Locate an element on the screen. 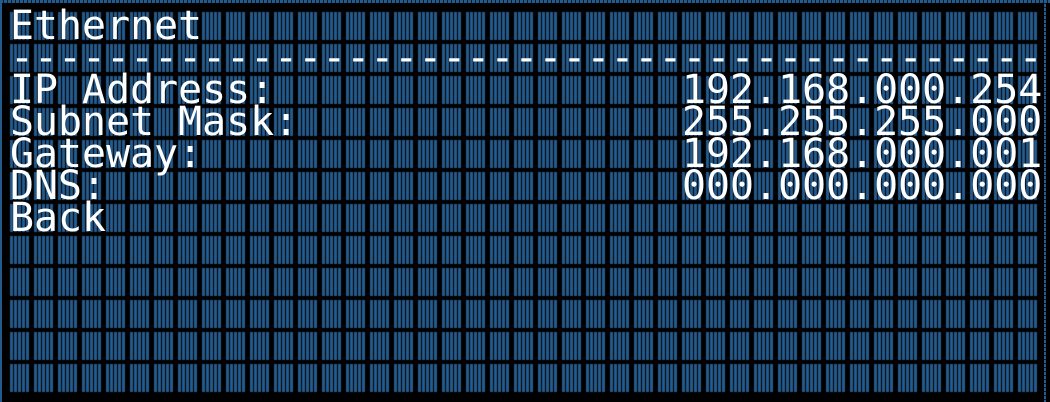 The width and height of the screenshot is (1050, 402). screen-title: Ethernet is located at coordinates (106, 26).